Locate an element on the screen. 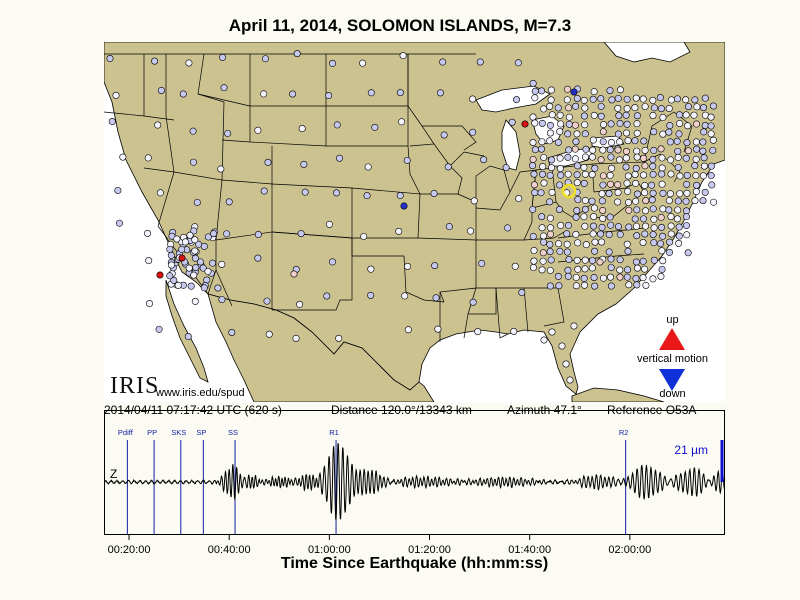  legend-up-label: up is located at coordinates (672, 320).